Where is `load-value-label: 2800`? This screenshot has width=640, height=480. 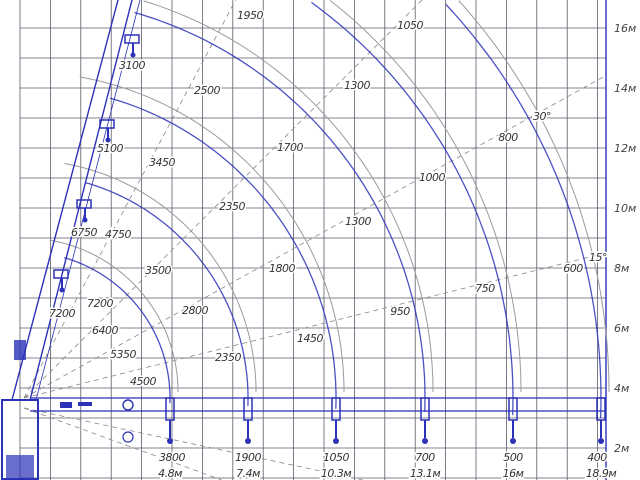
load-value-label: 2800 is located at coordinates (195, 310).